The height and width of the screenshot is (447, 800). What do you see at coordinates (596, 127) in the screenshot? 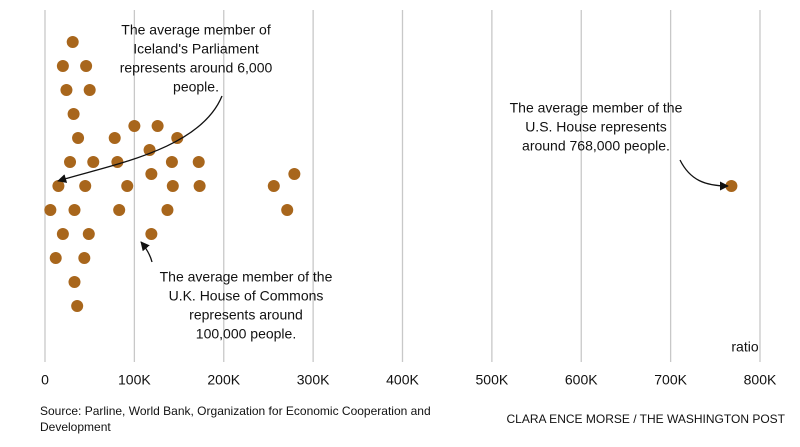
I see `annotation: U.S. House represents` at bounding box center [596, 127].